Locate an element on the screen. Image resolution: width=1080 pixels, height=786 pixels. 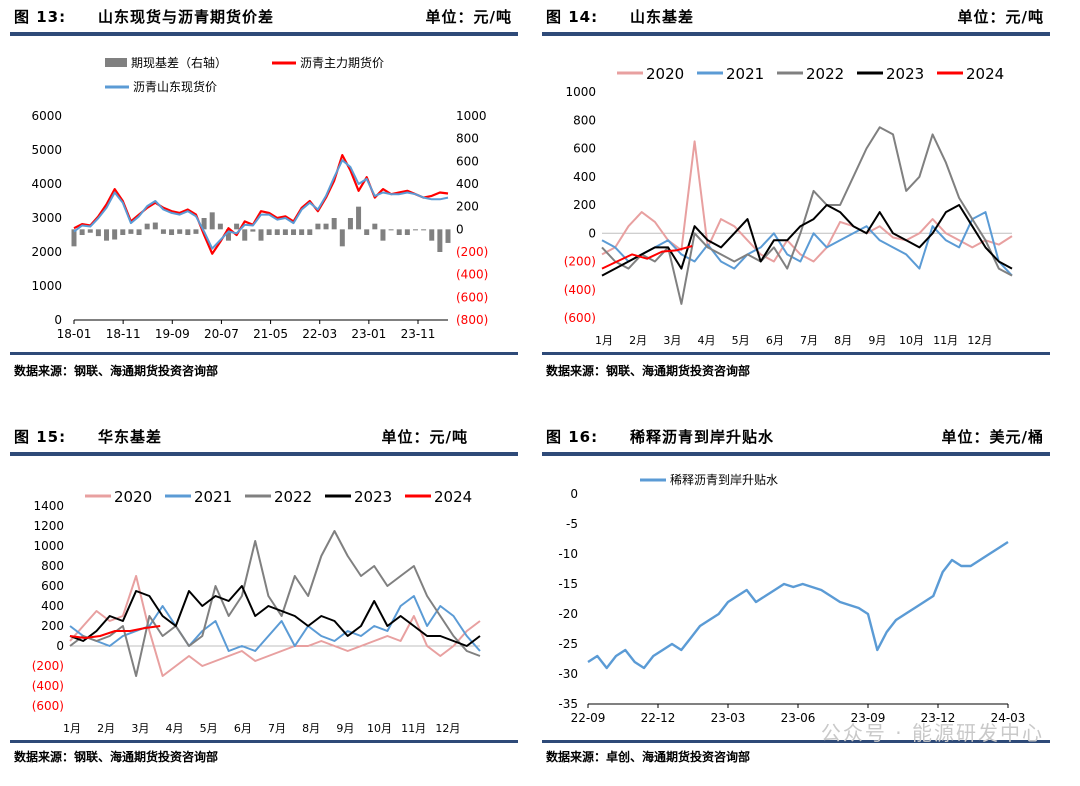
panel-header: 图 14: 山东基差 单位：元/吨 is located at coordinates (796, 17).